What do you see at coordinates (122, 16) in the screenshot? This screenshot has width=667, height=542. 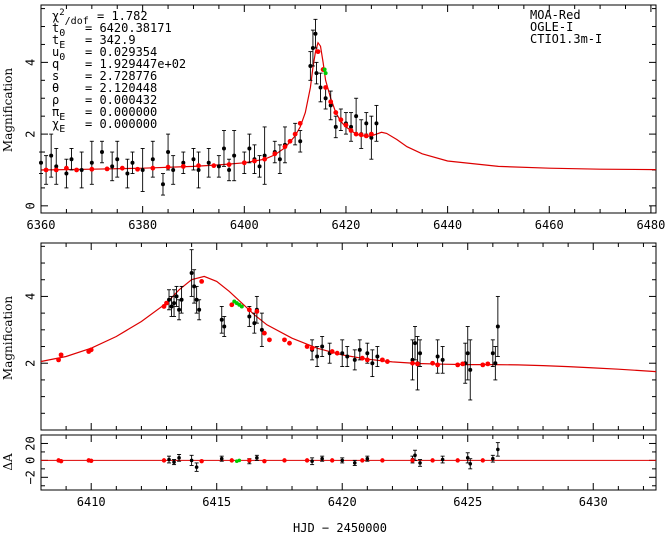 I see `param-value: = 1.782` at bounding box center [122, 16].